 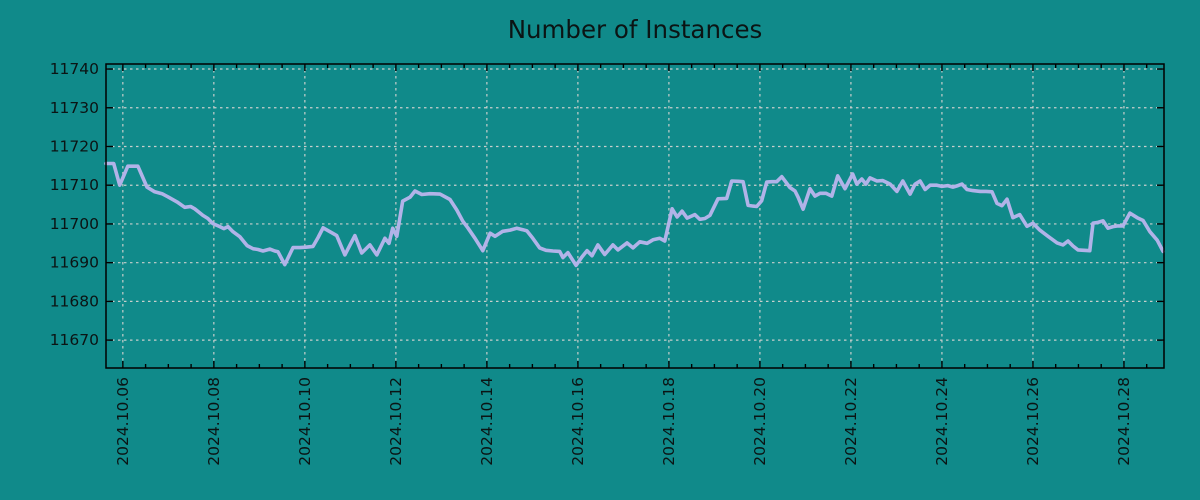 I want to click on x-tick-label: 2024.10.28, so click(x=1124, y=421).